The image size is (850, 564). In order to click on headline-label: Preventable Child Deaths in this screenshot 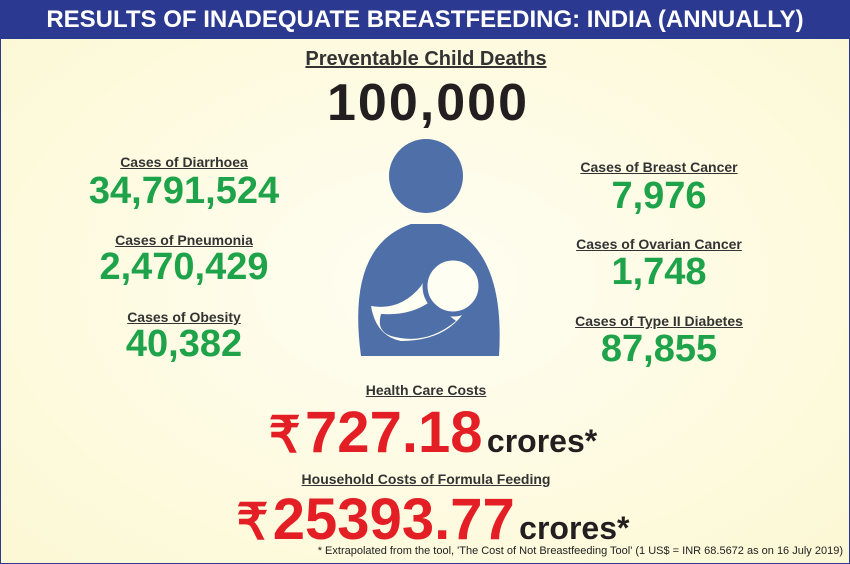, I will do `click(426, 59)`.